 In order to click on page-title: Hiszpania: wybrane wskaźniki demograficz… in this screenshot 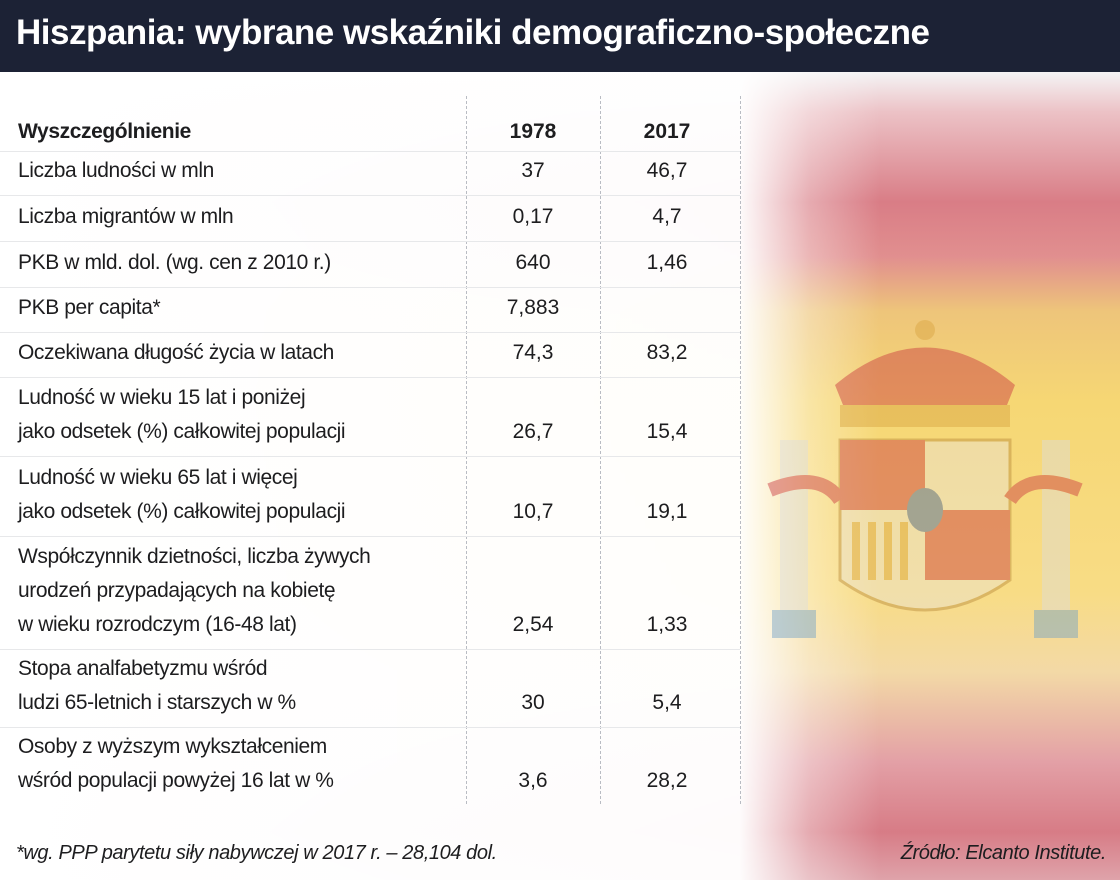, I will do `click(473, 32)`.